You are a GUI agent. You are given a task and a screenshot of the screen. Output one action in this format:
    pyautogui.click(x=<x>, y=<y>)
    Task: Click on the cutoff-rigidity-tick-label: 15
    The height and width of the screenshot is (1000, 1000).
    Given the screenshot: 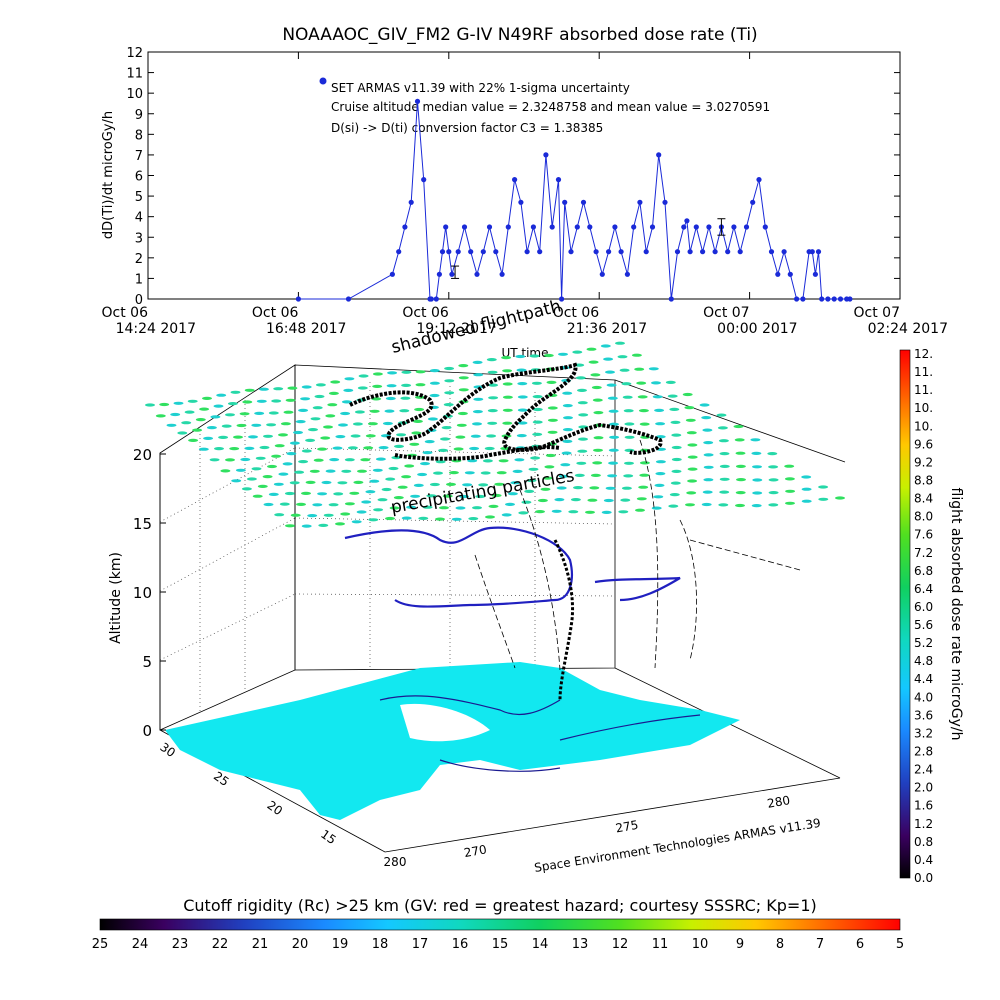 What is the action you would take?
    pyautogui.click(x=500, y=944)
    